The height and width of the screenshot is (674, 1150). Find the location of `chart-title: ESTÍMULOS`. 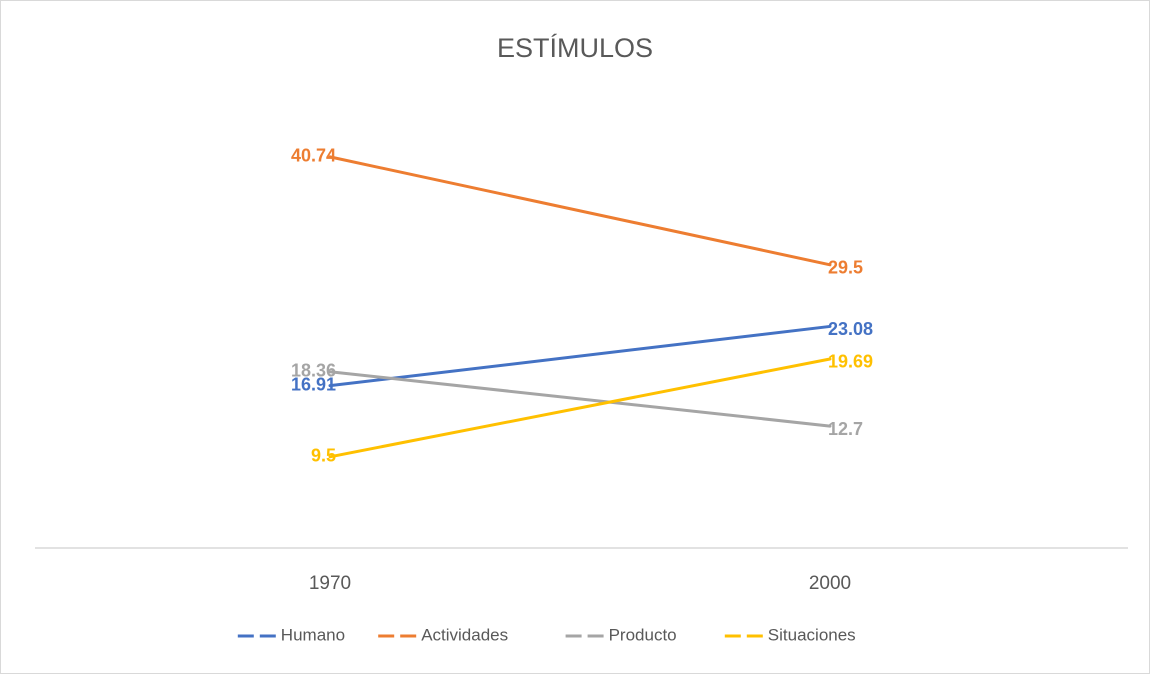

chart-title: ESTÍMULOS is located at coordinates (575, 48).